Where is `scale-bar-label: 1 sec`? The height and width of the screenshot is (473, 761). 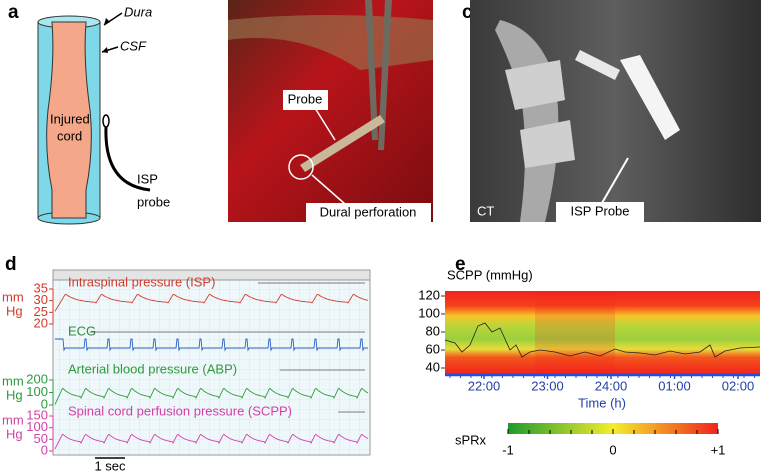 scale-bar-label: 1 sec is located at coordinates (110, 465).